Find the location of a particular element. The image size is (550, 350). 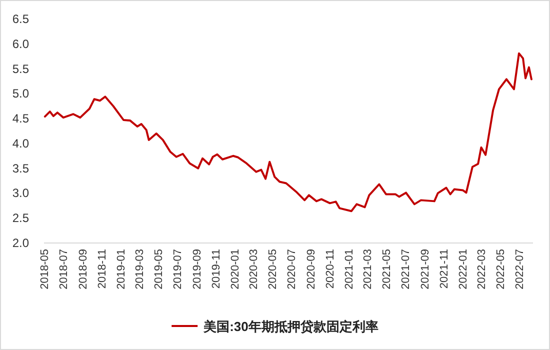

x-tick-label: 2019-11 is located at coordinates (216, 269).